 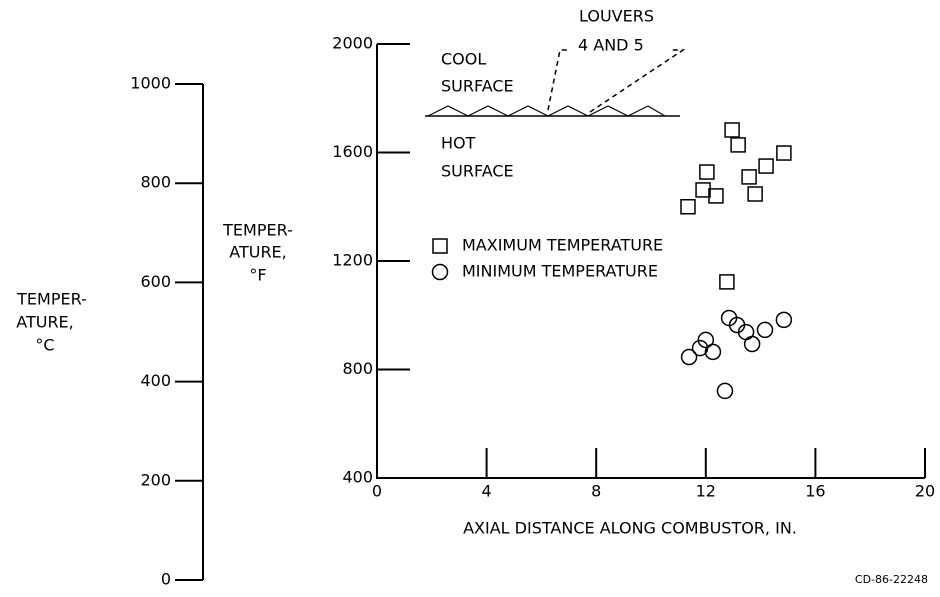 What do you see at coordinates (596, 491) in the screenshot?
I see `x-tick-label: 8` at bounding box center [596, 491].